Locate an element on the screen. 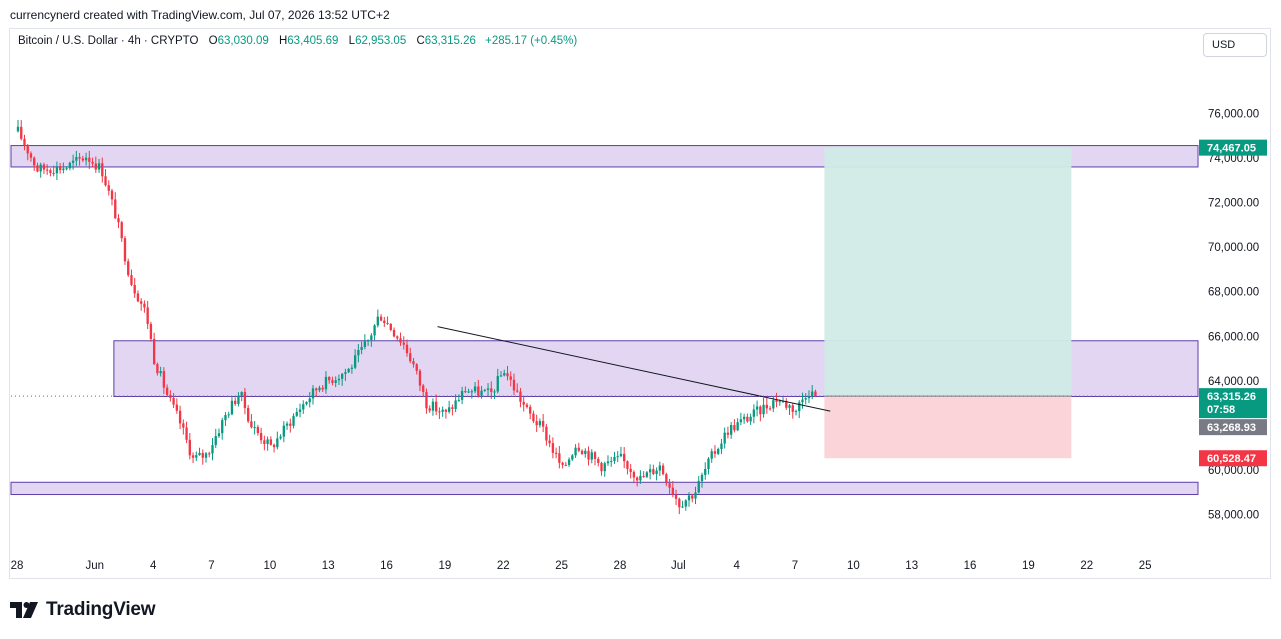  time-tick-label: 25 is located at coordinates (1145, 566).